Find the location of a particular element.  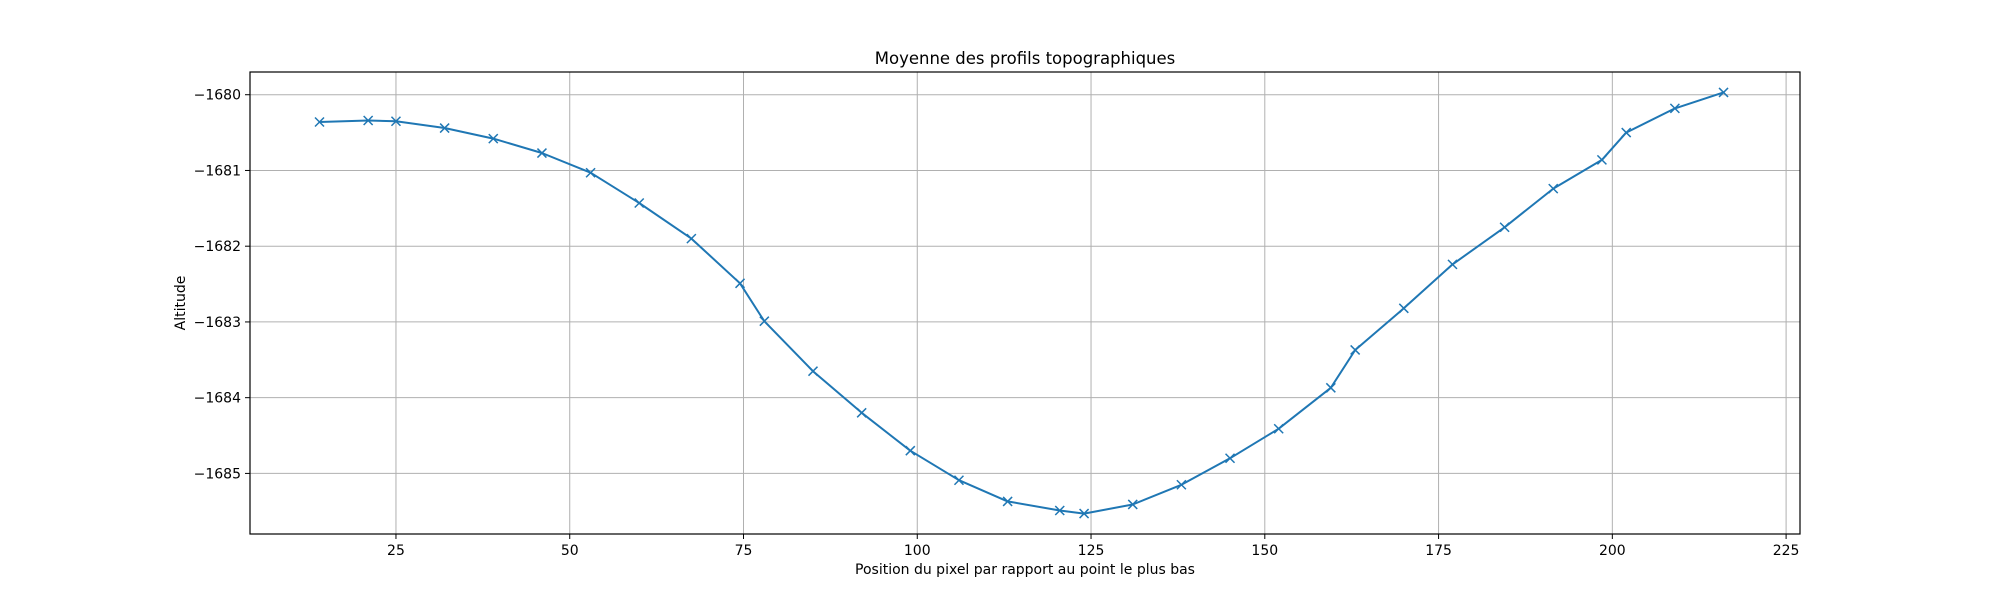

x-tick-label: 200 is located at coordinates (1612, 551).